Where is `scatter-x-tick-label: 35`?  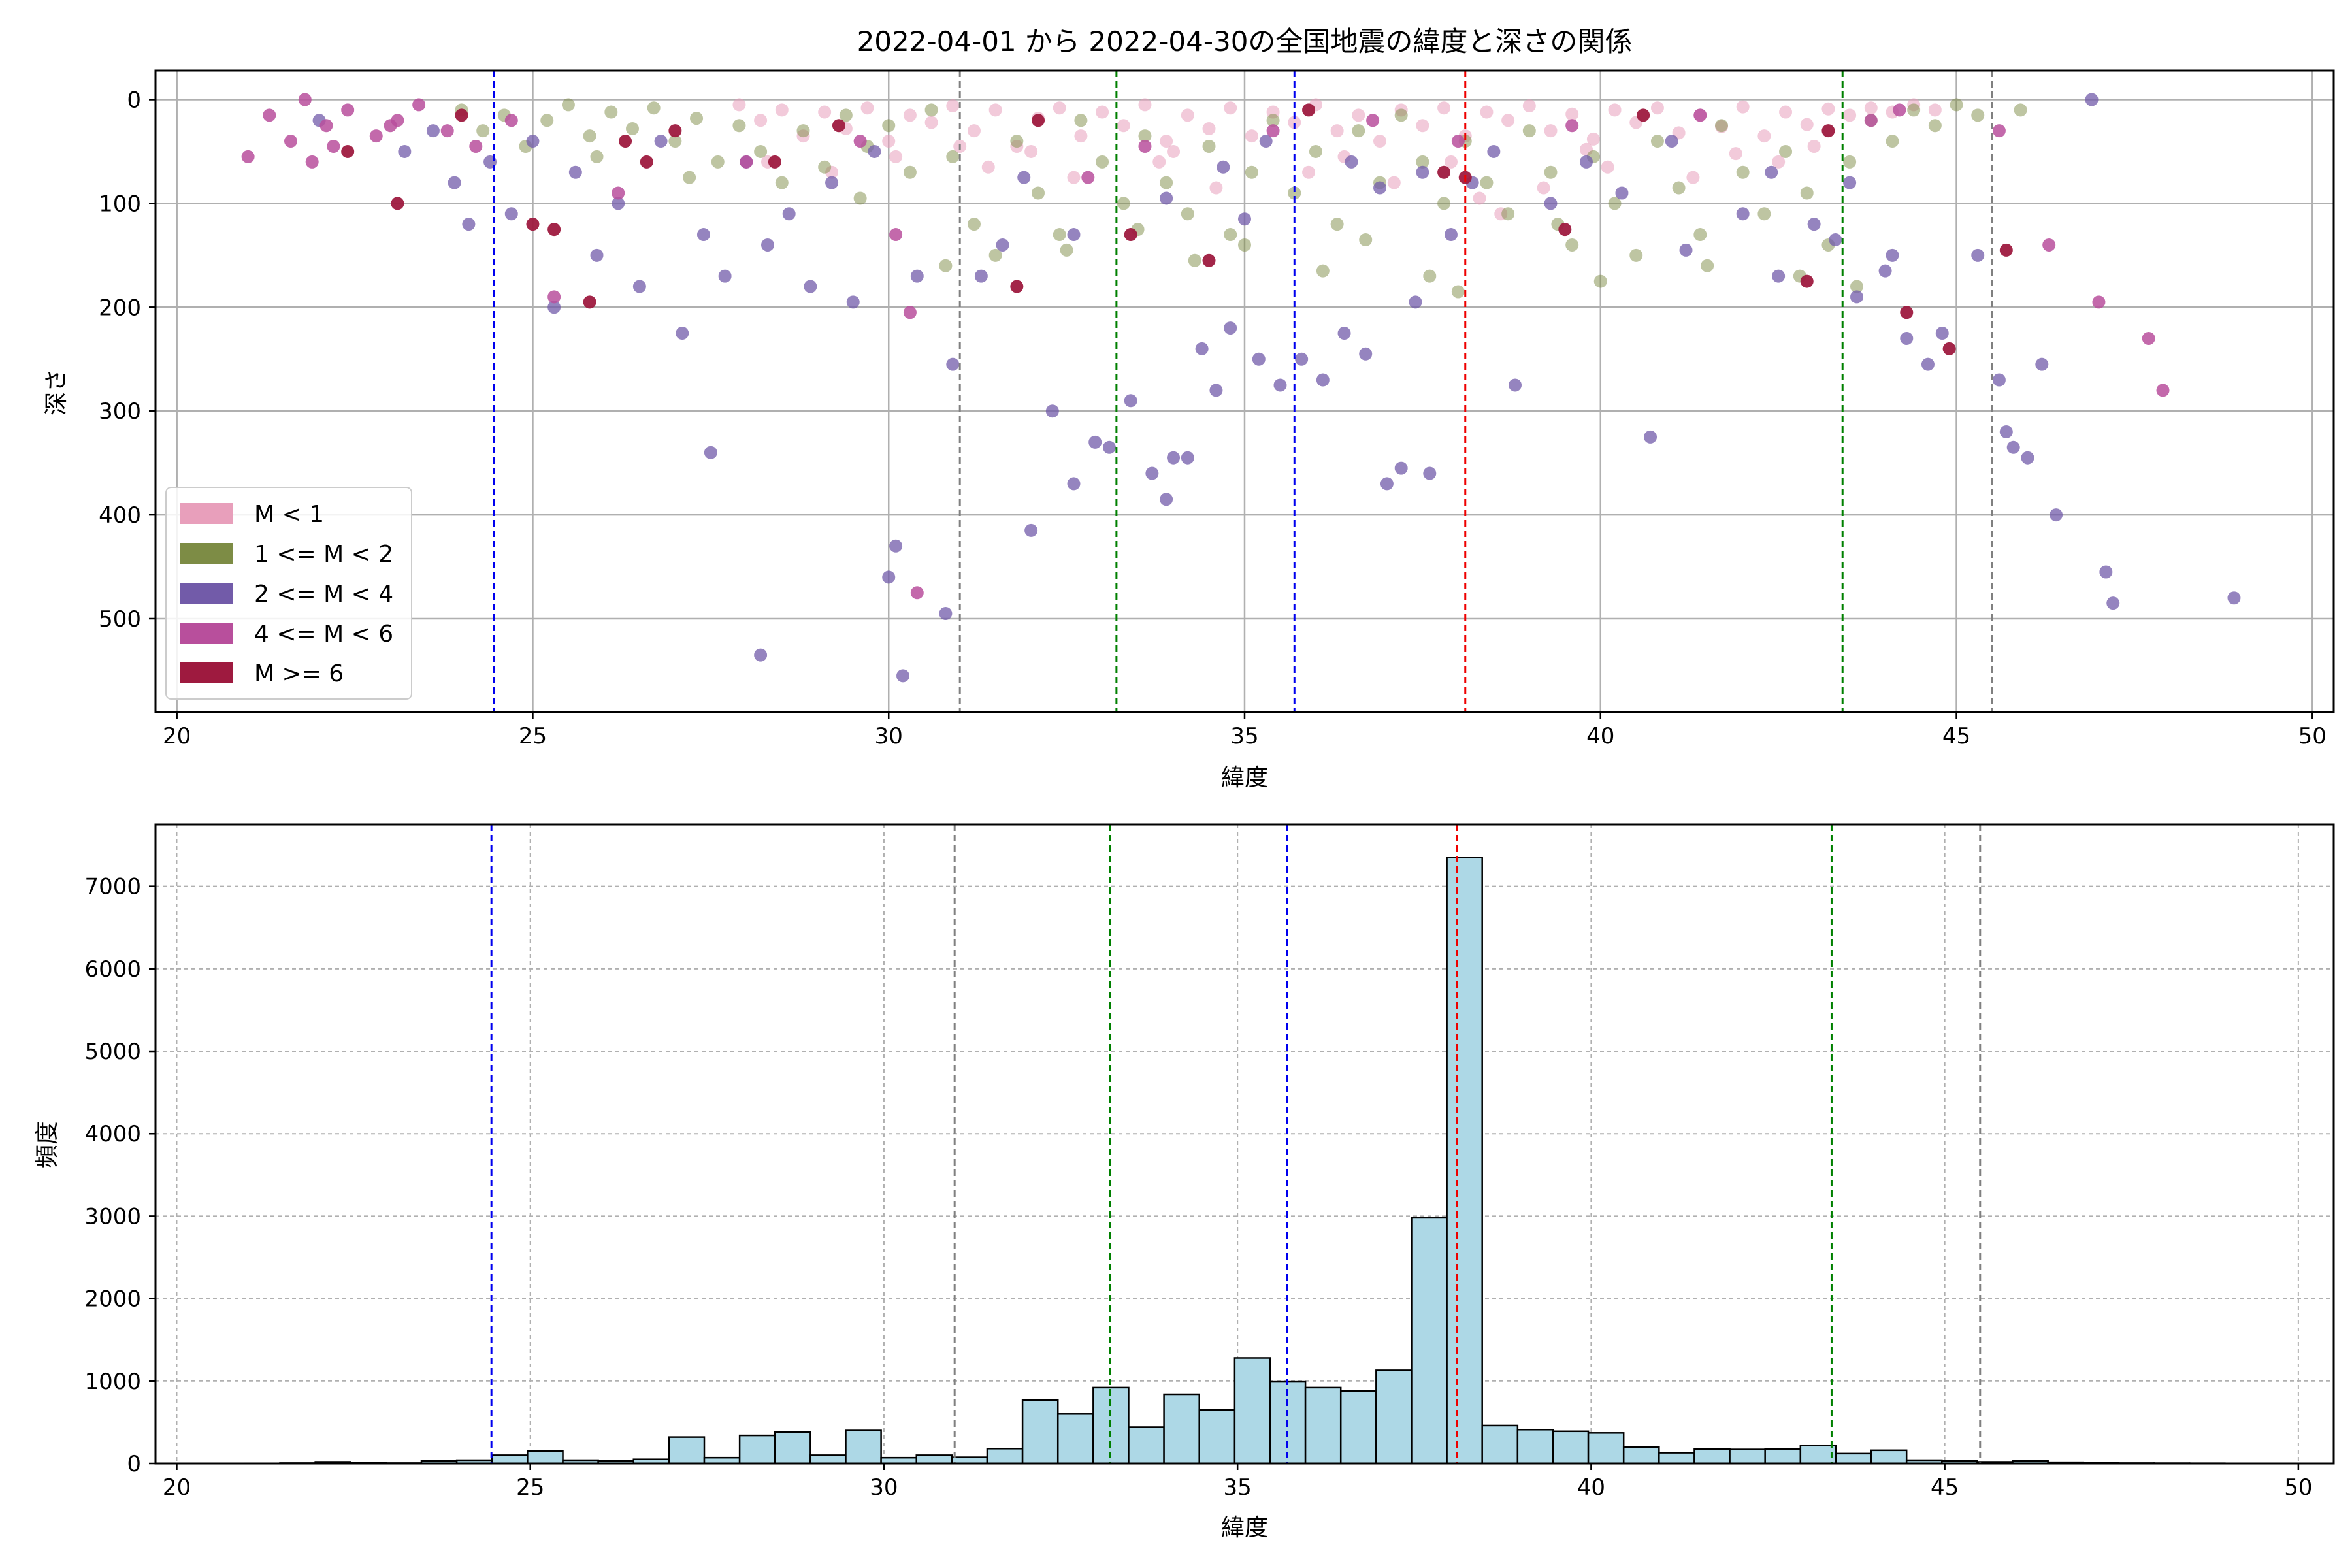
scatter-x-tick-label: 35 is located at coordinates (1244, 736).